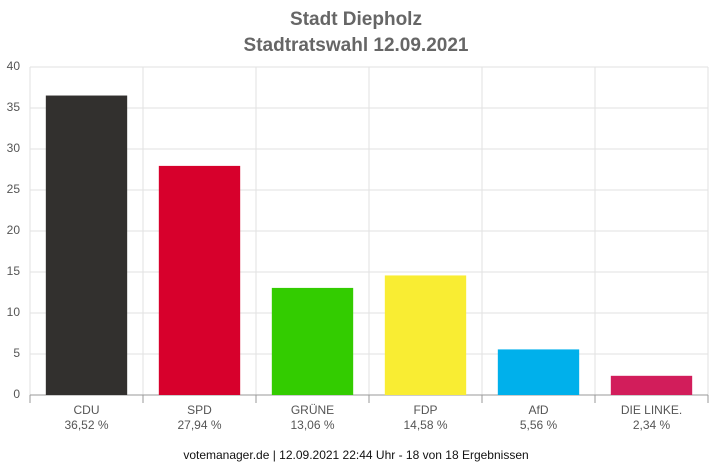  Describe the element at coordinates (652, 425) in the screenshot. I see `value-label: 2,34 %` at that location.